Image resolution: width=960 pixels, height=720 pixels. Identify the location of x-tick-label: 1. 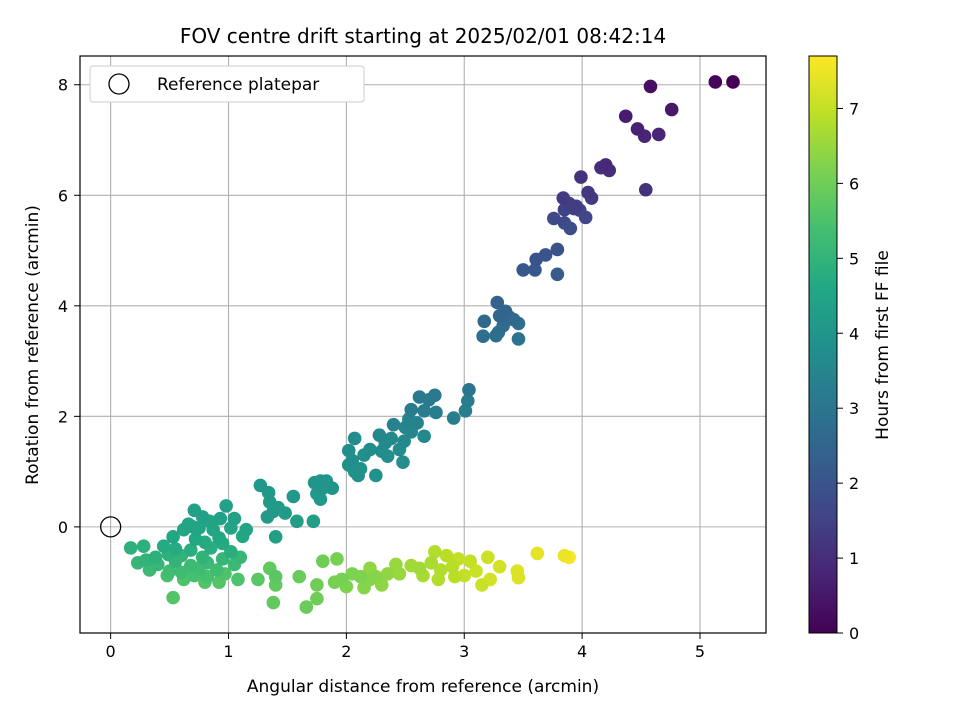
(228, 651).